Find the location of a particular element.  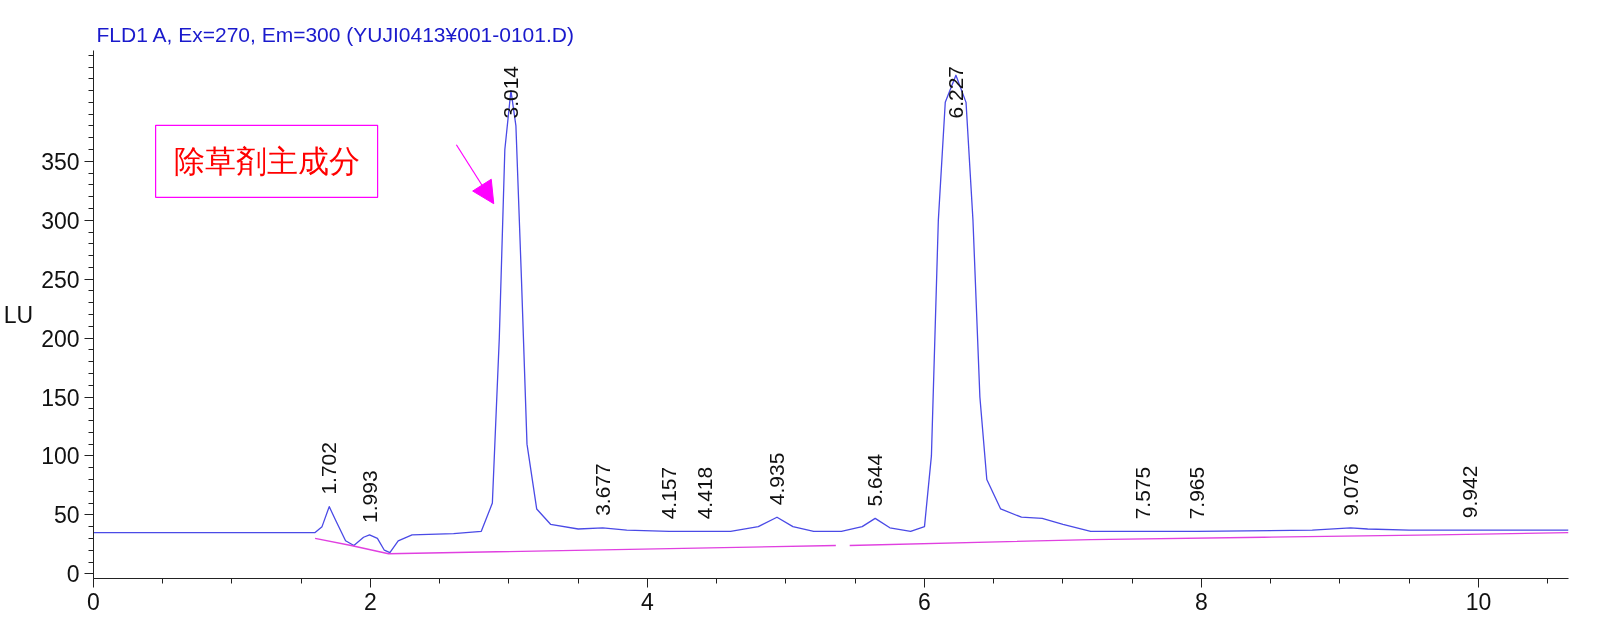

y-tick-label: 150 is located at coordinates (60, 397).